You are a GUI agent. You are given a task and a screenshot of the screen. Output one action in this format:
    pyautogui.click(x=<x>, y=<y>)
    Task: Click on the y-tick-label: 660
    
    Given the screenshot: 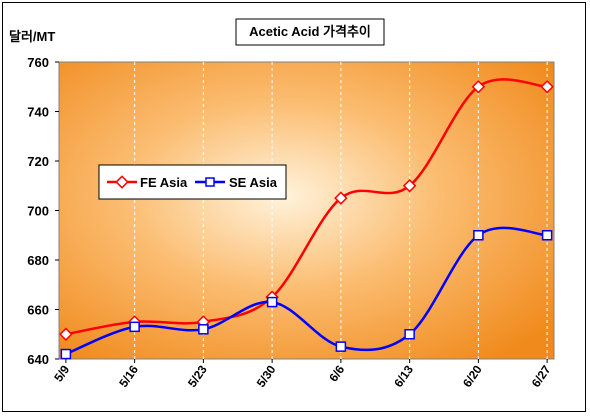 What is the action you would take?
    pyautogui.click(x=38, y=310)
    